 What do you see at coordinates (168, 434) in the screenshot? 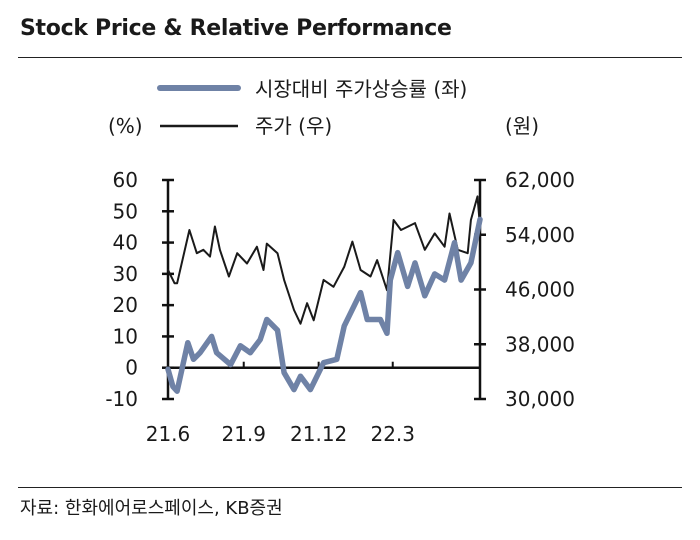
I see `x-tick-label: 21.6` at bounding box center [168, 434].